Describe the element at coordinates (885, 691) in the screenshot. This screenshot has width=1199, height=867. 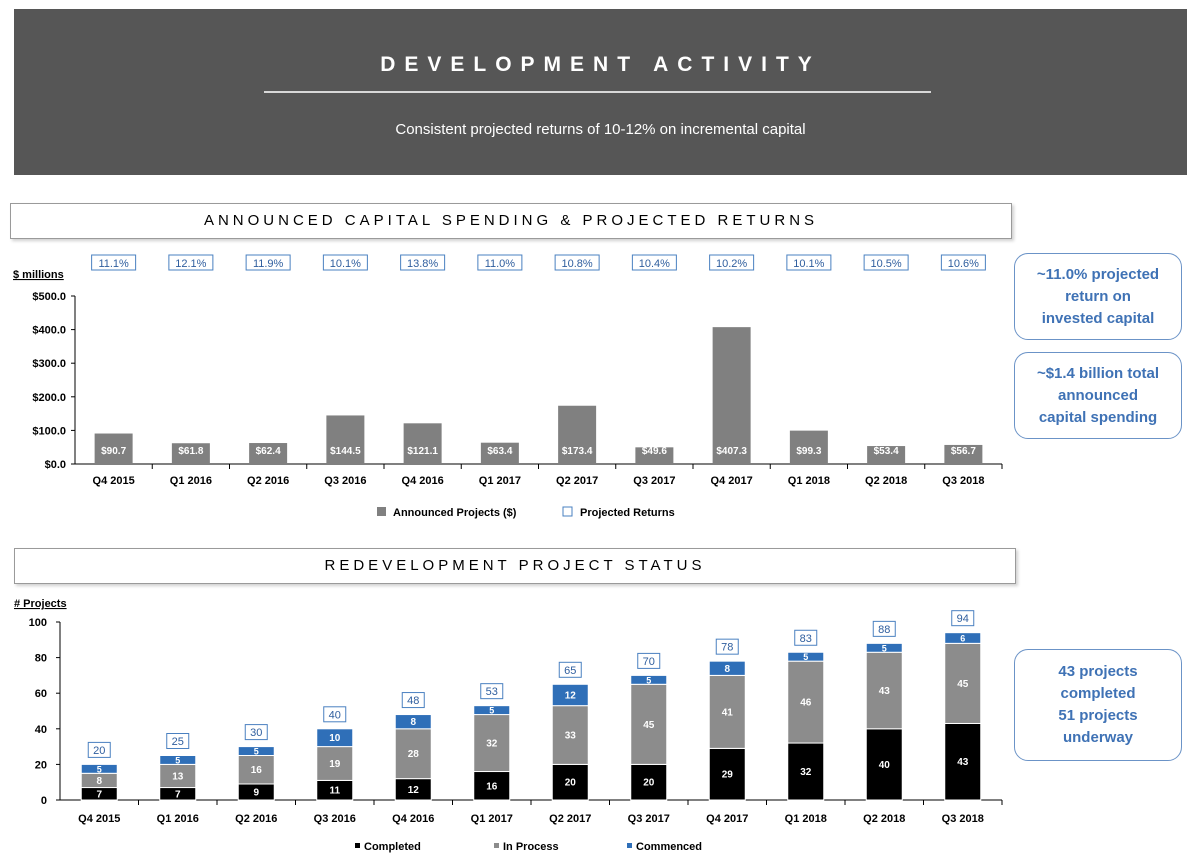
I see `segment-data-label: 43` at that location.